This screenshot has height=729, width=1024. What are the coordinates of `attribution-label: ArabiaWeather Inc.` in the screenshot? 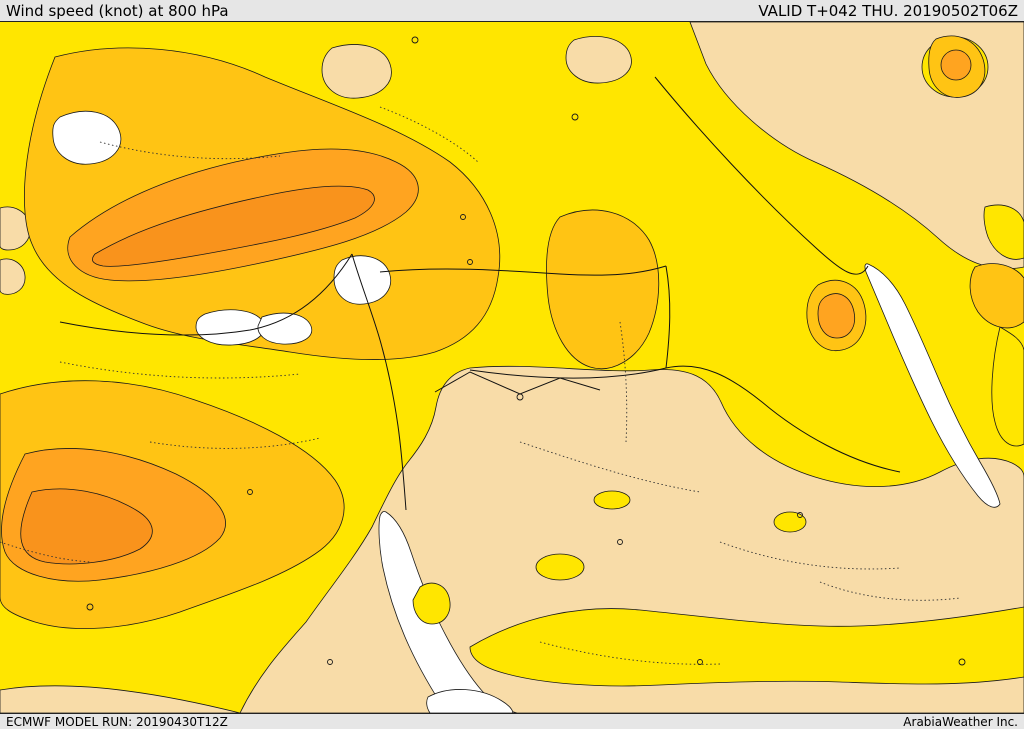 It's located at (960, 721).